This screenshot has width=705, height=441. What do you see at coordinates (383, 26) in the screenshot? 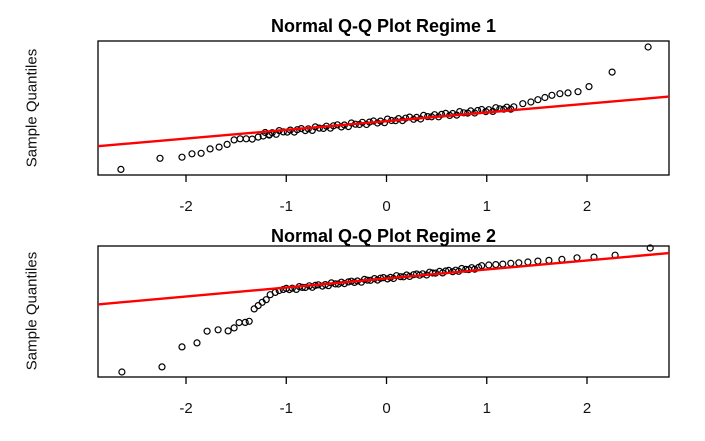
I see `plot-title: Normal Q-Q Plot Regime 1` at bounding box center [383, 26].